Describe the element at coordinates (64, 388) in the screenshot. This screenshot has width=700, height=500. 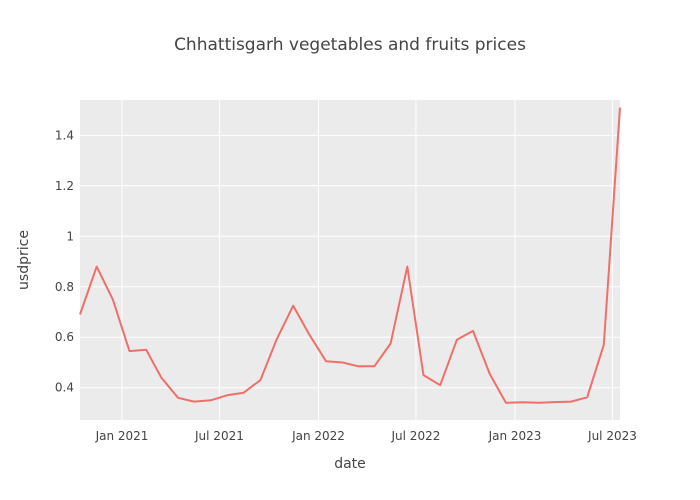
I see `y-tick-label: 0.4` at that location.